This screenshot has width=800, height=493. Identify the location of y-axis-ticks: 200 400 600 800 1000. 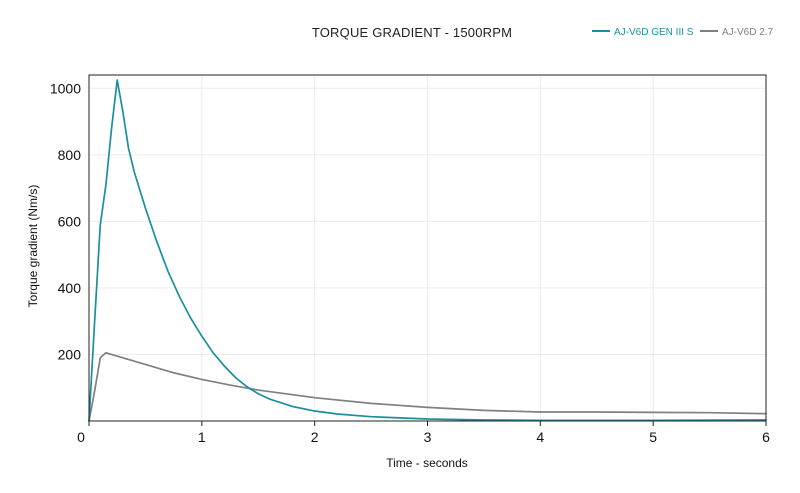
(65, 221).